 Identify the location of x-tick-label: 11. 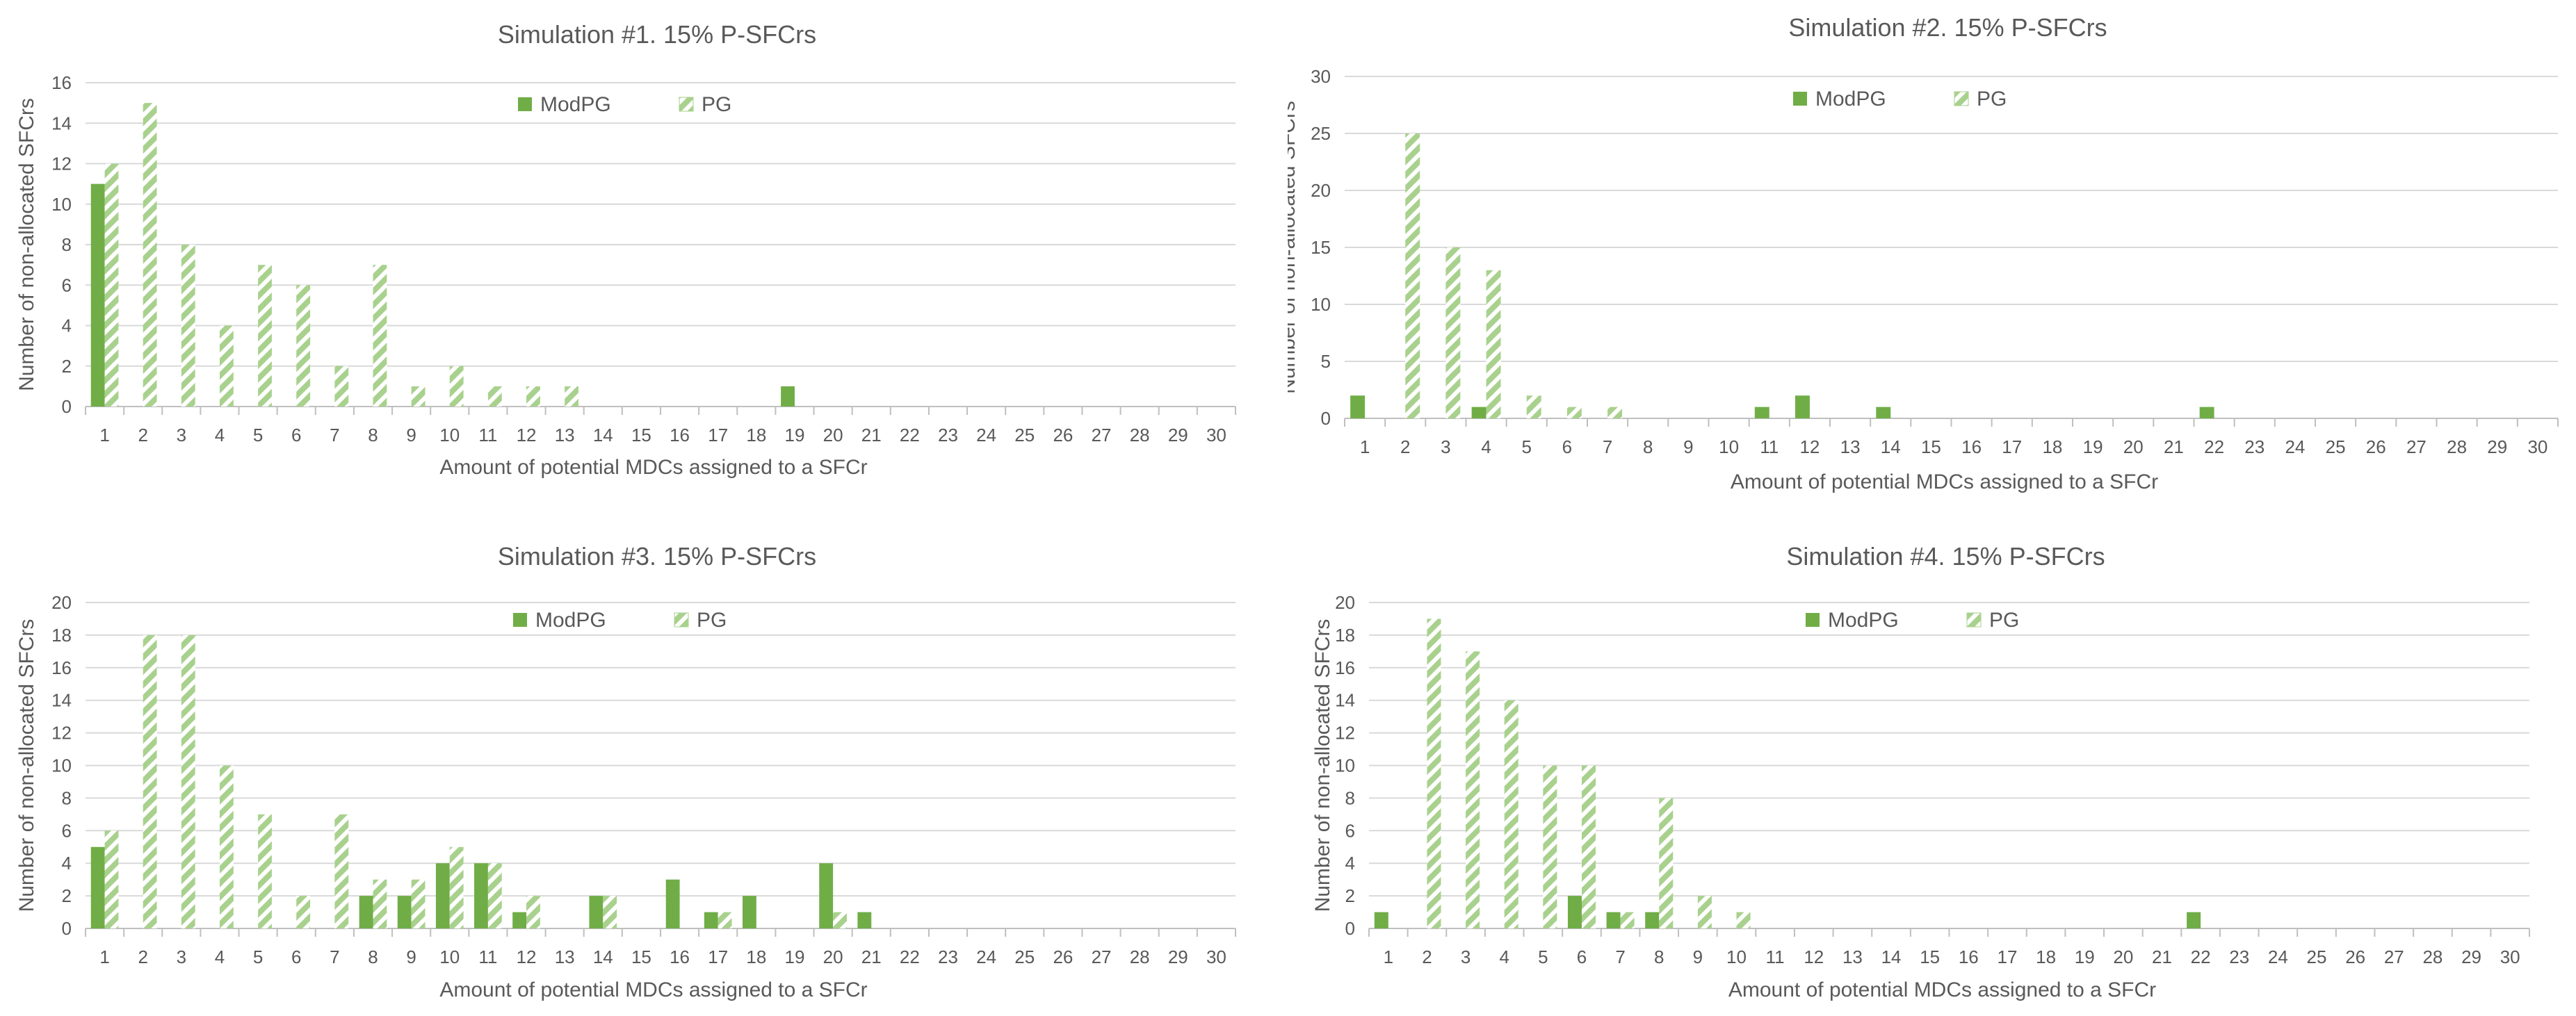
(487, 435).